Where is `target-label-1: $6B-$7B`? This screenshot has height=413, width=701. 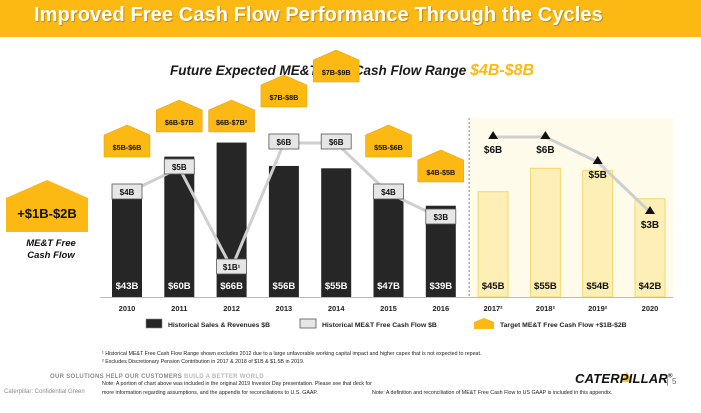 target-label-1: $6B-$7B is located at coordinates (179, 122).